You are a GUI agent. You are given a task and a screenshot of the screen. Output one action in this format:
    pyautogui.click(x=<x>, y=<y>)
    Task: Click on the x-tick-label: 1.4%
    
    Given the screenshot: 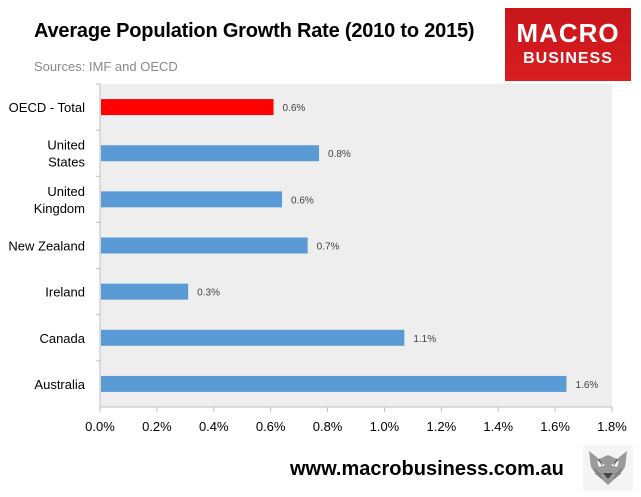 What is the action you would take?
    pyautogui.click(x=498, y=426)
    